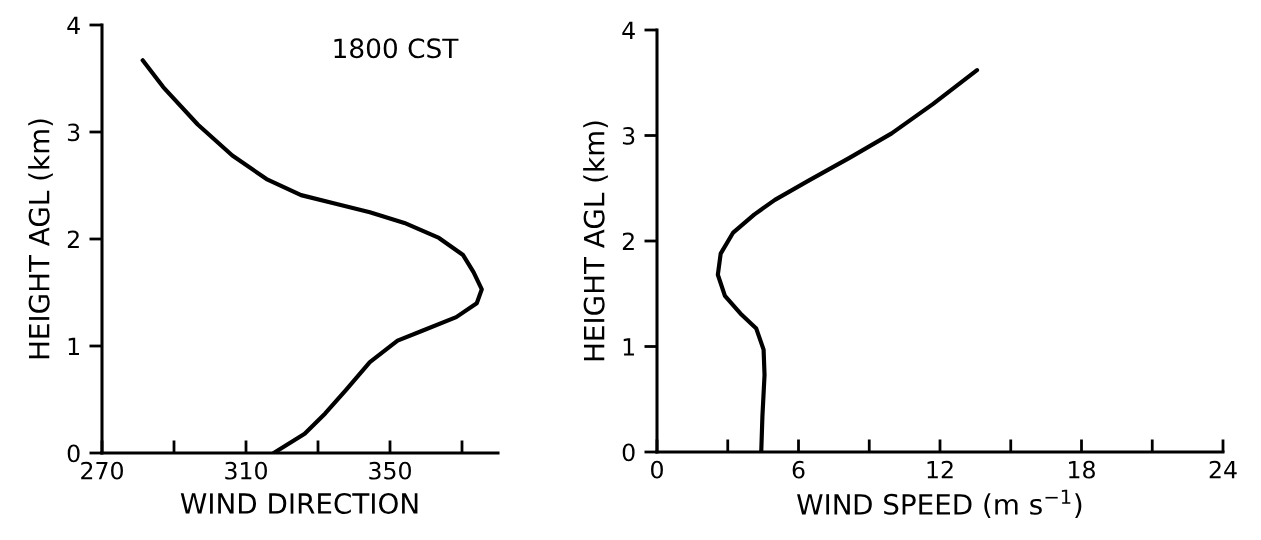 The width and height of the screenshot is (1261, 540). What do you see at coordinates (1223, 469) in the screenshot?
I see `x-tick-label: 24` at bounding box center [1223, 469].